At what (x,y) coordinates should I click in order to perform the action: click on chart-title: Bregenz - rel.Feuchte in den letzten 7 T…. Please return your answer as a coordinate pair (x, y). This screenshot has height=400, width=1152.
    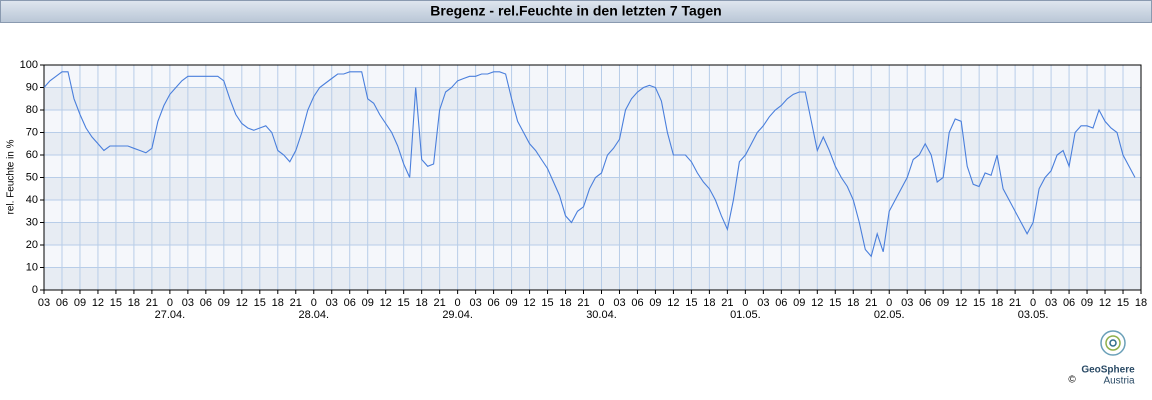
    Looking at the image, I should click on (575, 11).